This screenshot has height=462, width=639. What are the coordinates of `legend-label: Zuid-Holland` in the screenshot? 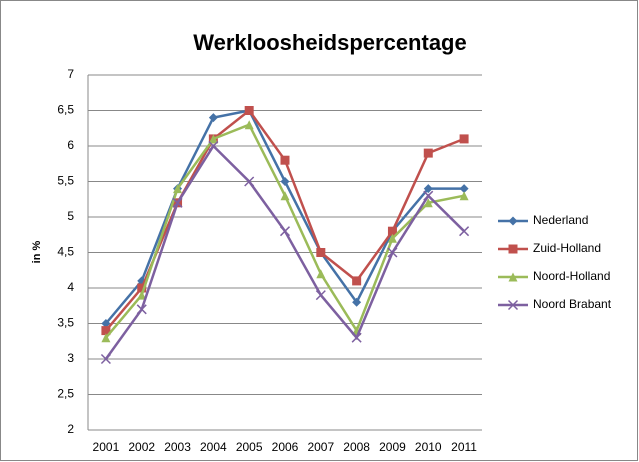 It's located at (567, 248).